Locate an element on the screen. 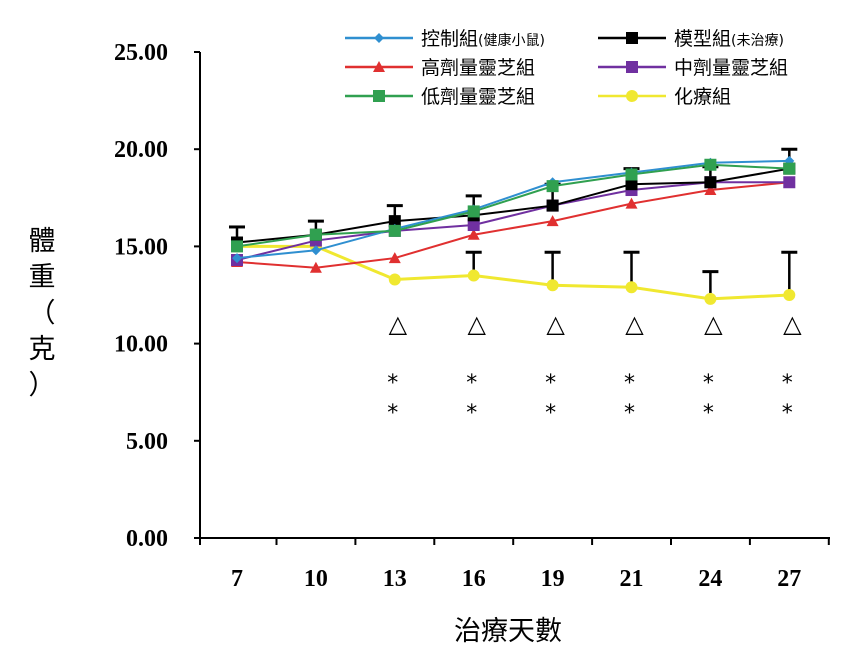  y-axis-label-char: ） is located at coordinates (42, 385).